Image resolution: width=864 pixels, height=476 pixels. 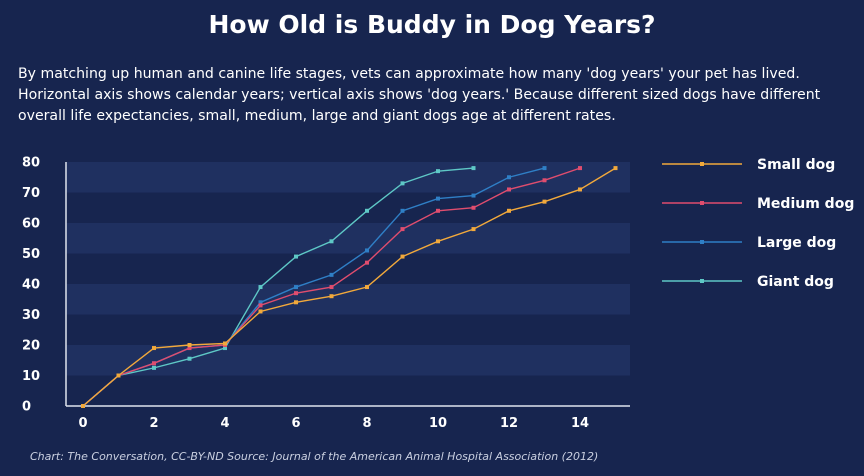 I want to click on x-tick-label: 0, so click(x=82, y=423).